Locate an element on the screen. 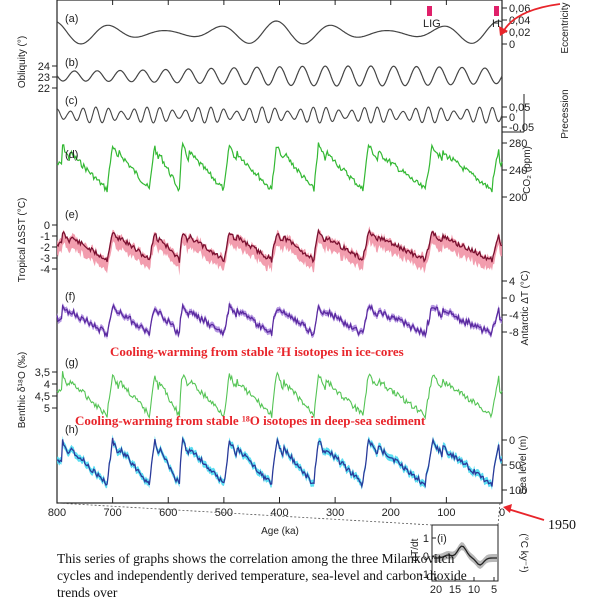 The height and width of the screenshot is (601, 600). panel-label: (f) is located at coordinates (70, 297).